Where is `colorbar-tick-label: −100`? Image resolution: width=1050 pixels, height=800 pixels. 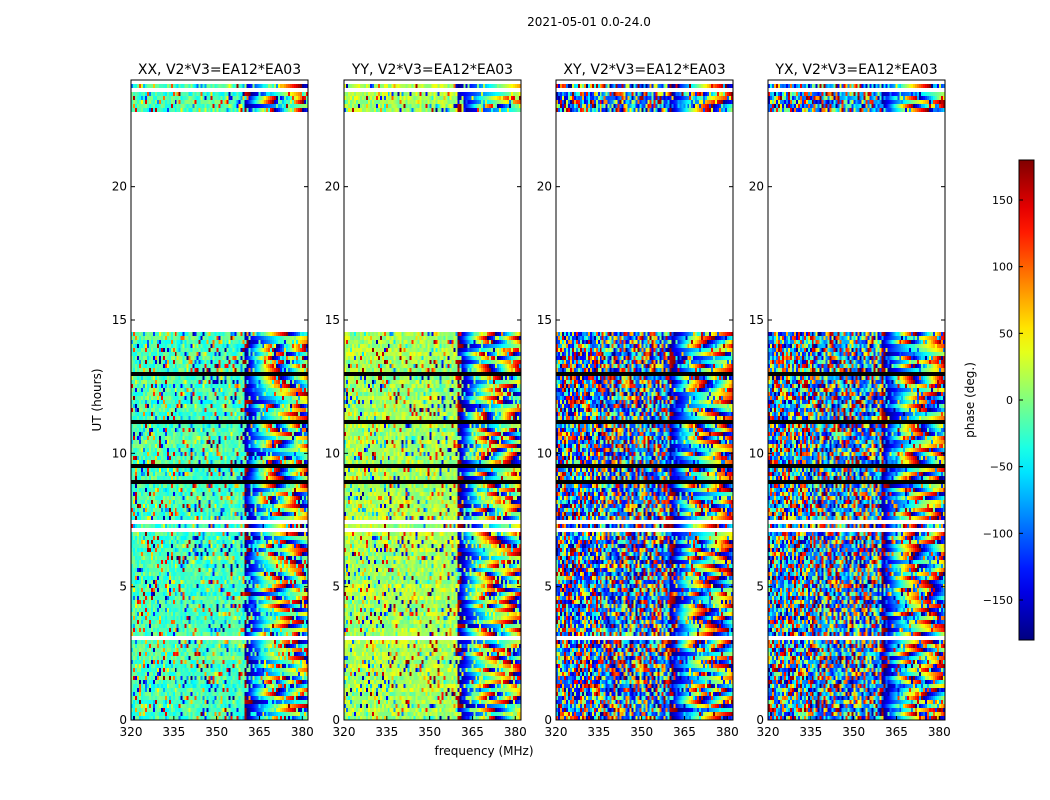 colorbar-tick-label: −100 is located at coordinates (998, 533).